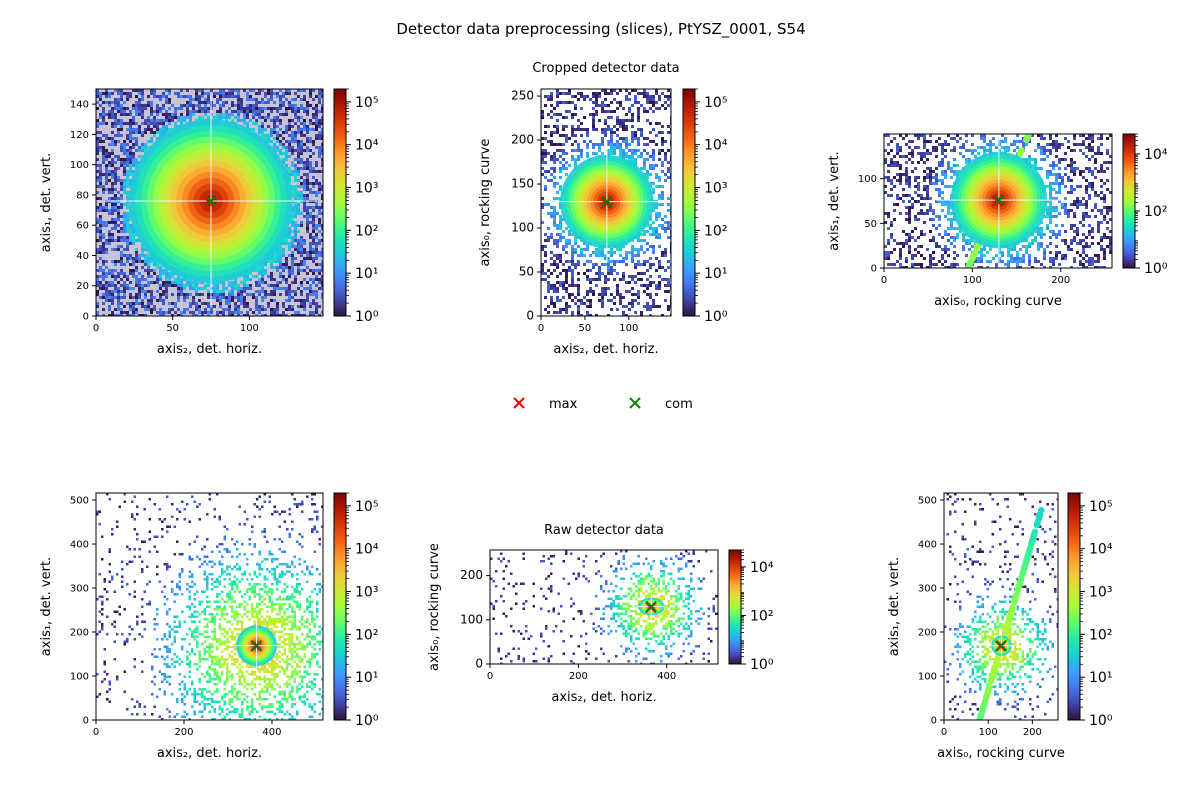 The image size is (1203, 805). Describe the element at coordinates (82, 195) in the screenshot. I see `y-tick-label: 80` at that location.